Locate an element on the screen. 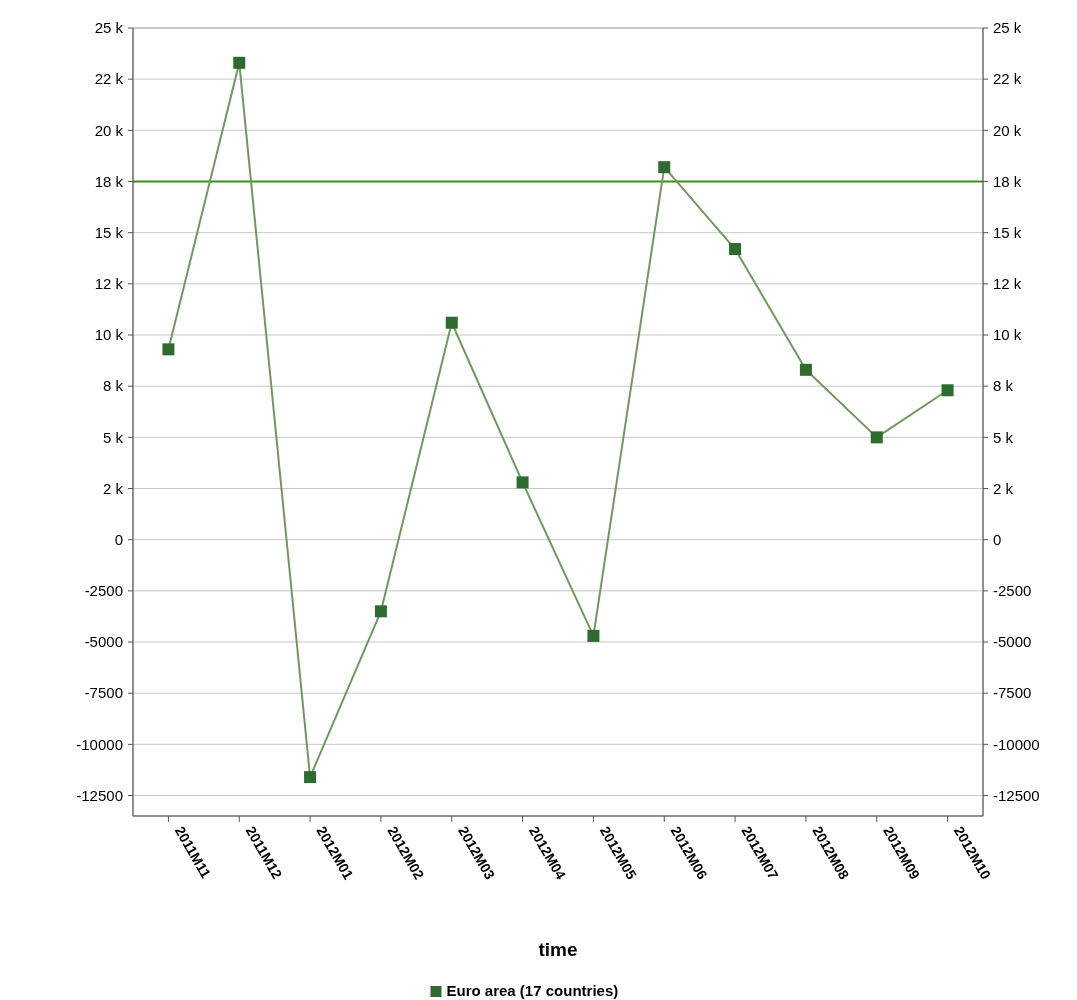 The width and height of the screenshot is (1077, 1000). y2-tick-label: 20 k is located at coordinates (1007, 130).